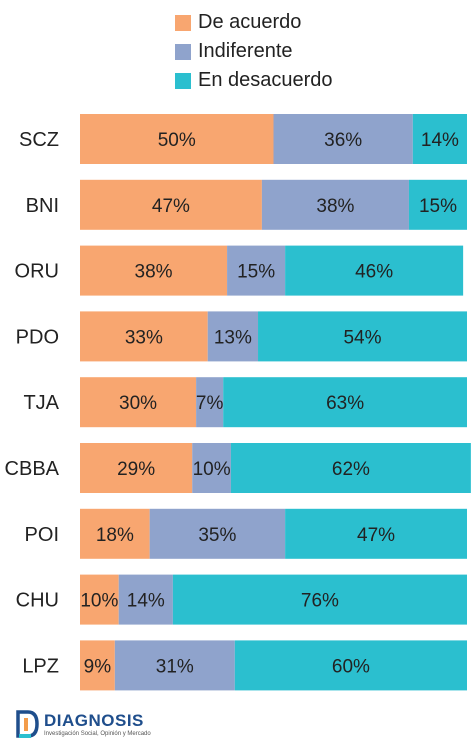  I want to click on legend-swatch-indiferente, so click(183, 51).